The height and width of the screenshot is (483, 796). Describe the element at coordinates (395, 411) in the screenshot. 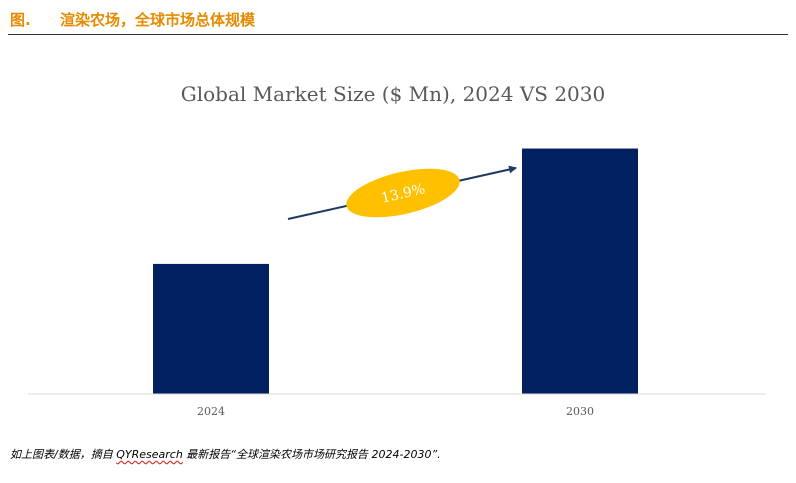

I see `x-tick-labels: 2024 2030` at that location.